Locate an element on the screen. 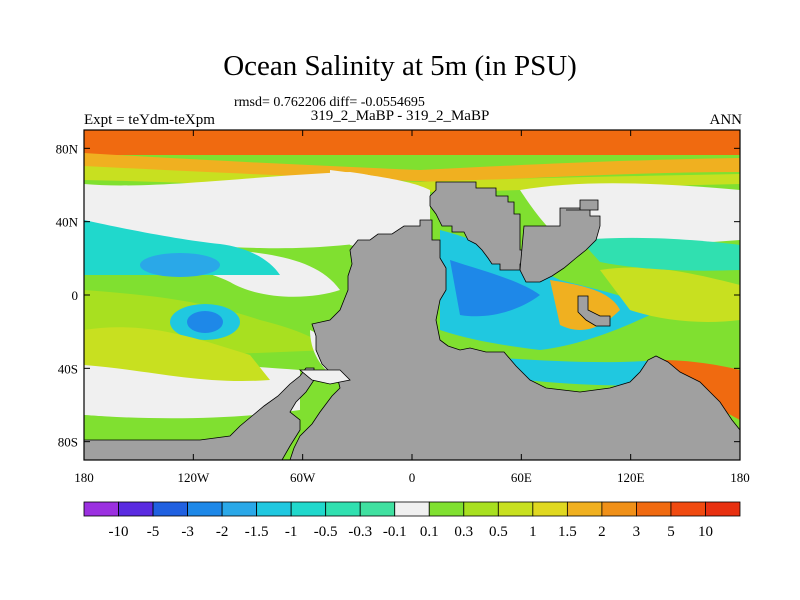 This screenshot has width=800, height=600. high-salinity-band is located at coordinates (412, 167).